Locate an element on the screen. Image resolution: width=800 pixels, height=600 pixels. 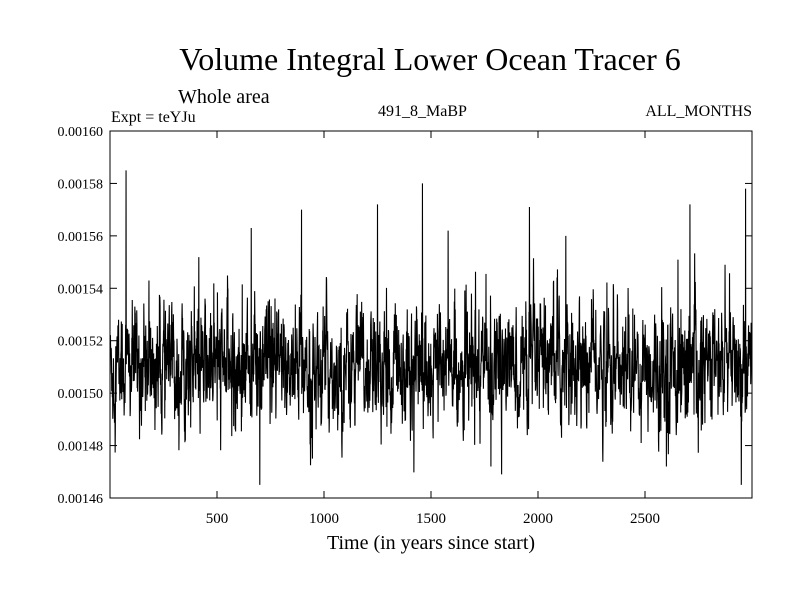
x-axis-label: Time (in years since start) is located at coordinates (431, 543).